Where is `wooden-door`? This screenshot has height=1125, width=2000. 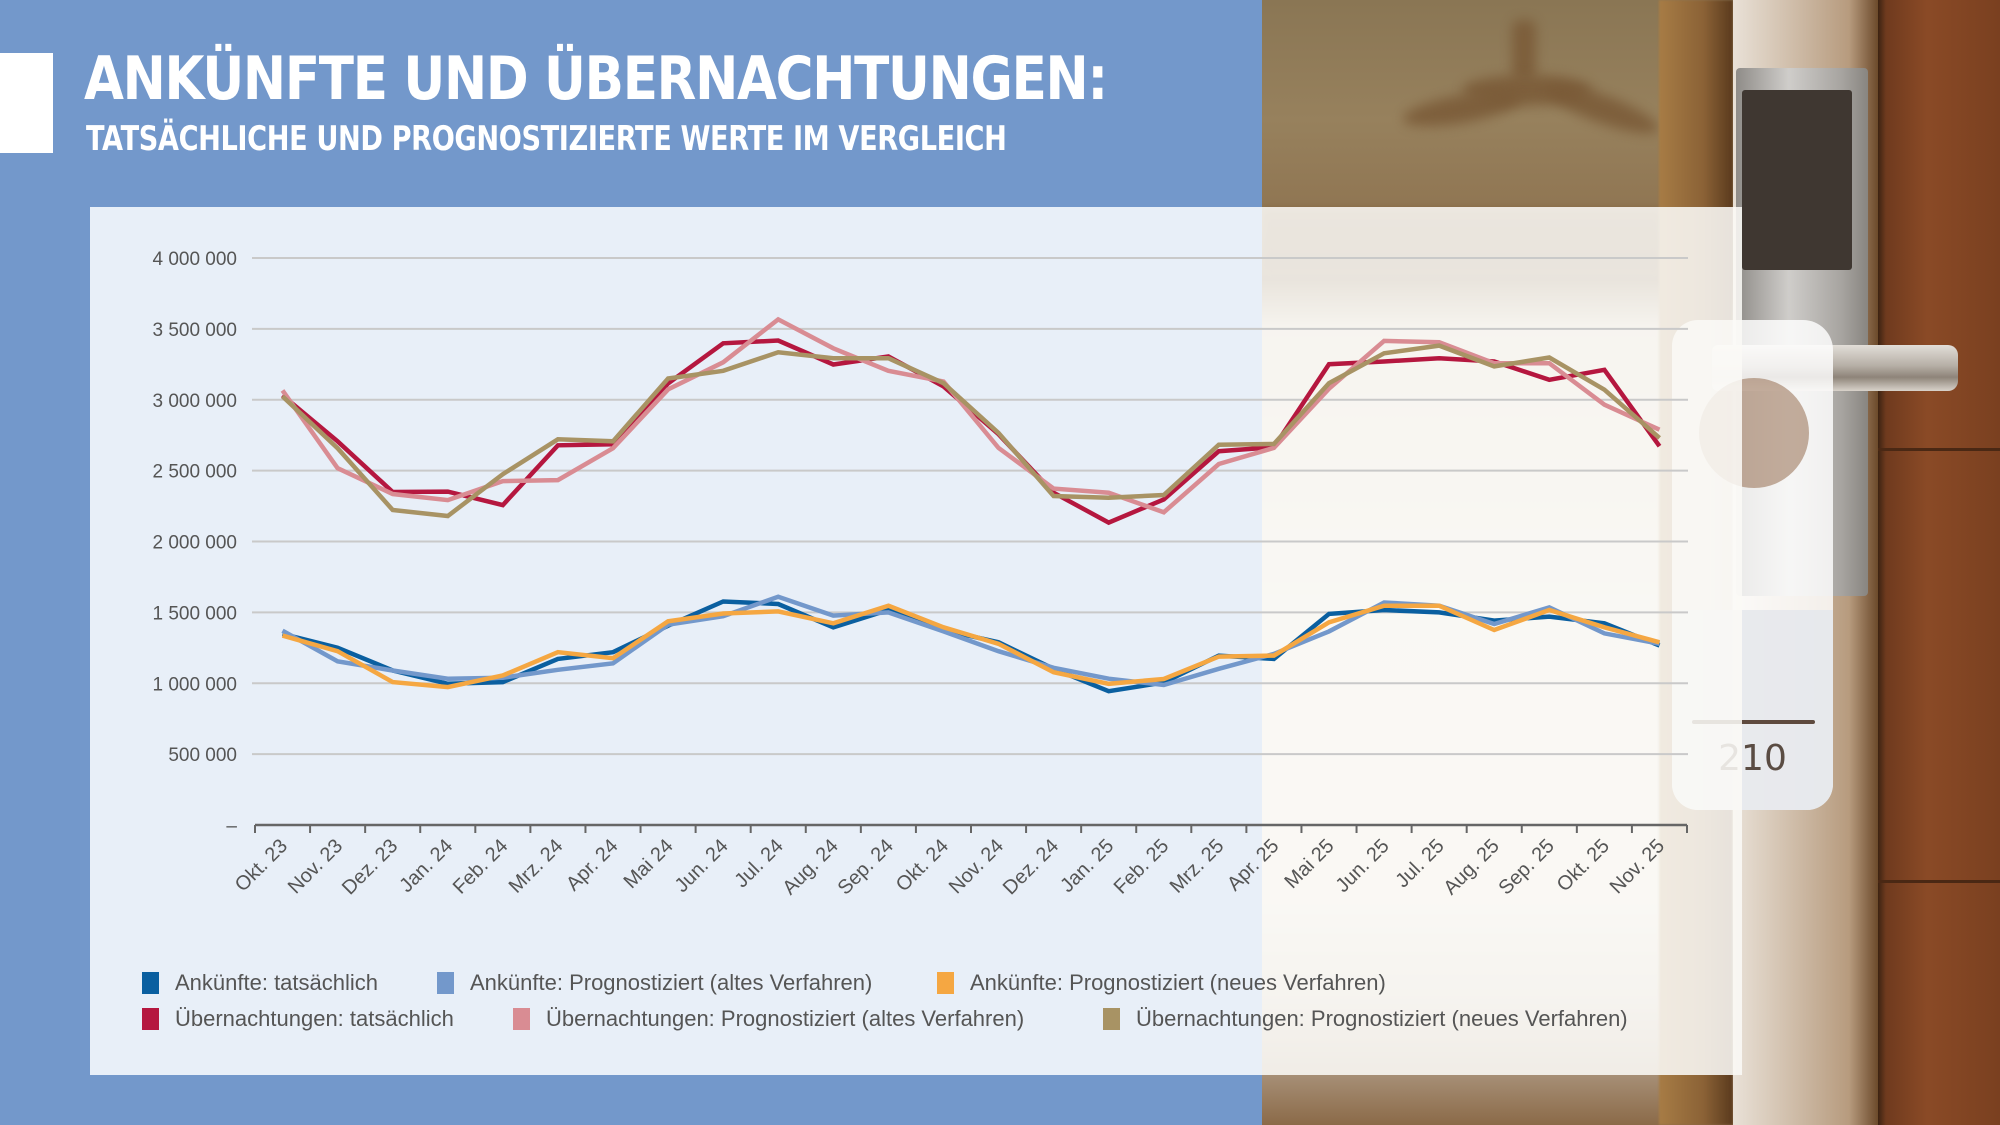
wooden-door is located at coordinates (1939, 562).